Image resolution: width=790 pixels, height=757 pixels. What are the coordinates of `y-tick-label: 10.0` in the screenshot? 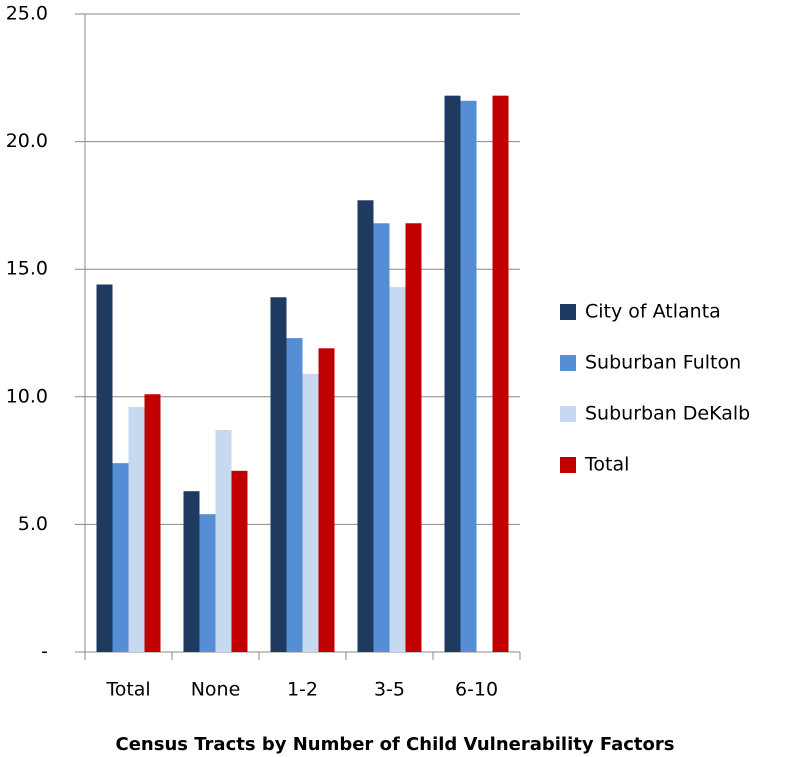 It's located at (27, 396).